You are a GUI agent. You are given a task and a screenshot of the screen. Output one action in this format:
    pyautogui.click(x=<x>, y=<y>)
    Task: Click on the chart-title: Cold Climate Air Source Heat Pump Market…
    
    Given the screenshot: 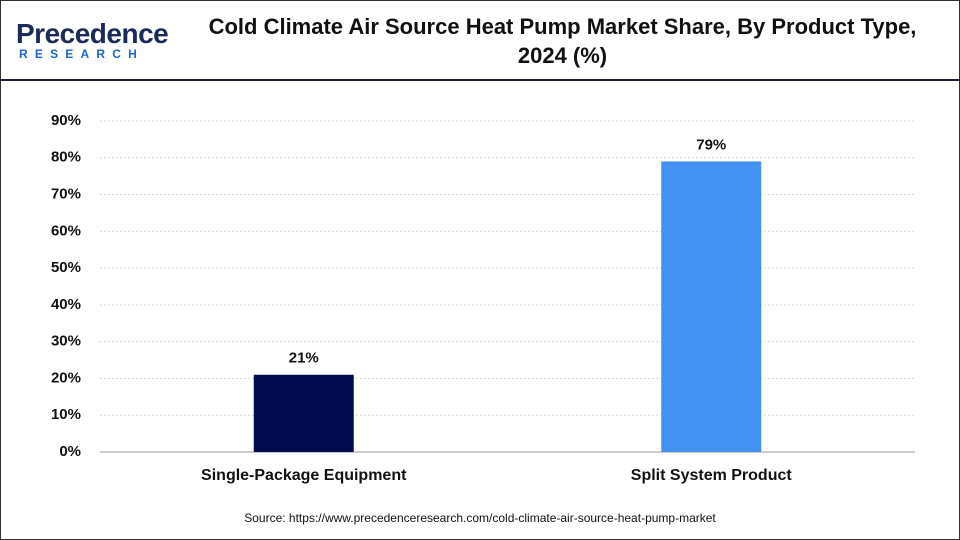 What is the action you would take?
    pyautogui.click(x=562, y=41)
    